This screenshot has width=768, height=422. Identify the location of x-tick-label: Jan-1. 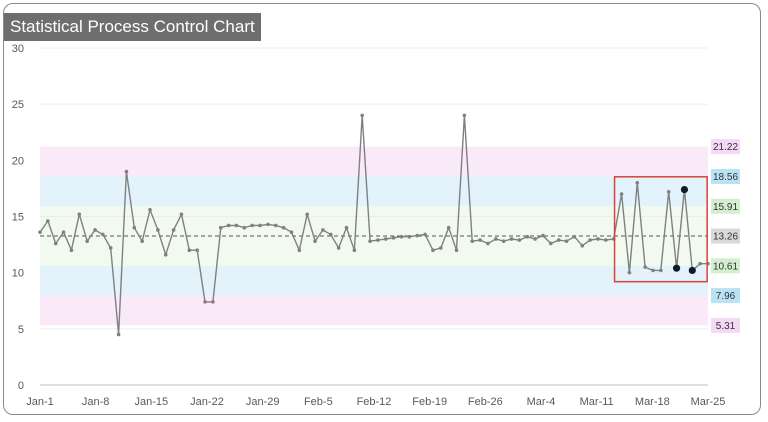
(40, 402).